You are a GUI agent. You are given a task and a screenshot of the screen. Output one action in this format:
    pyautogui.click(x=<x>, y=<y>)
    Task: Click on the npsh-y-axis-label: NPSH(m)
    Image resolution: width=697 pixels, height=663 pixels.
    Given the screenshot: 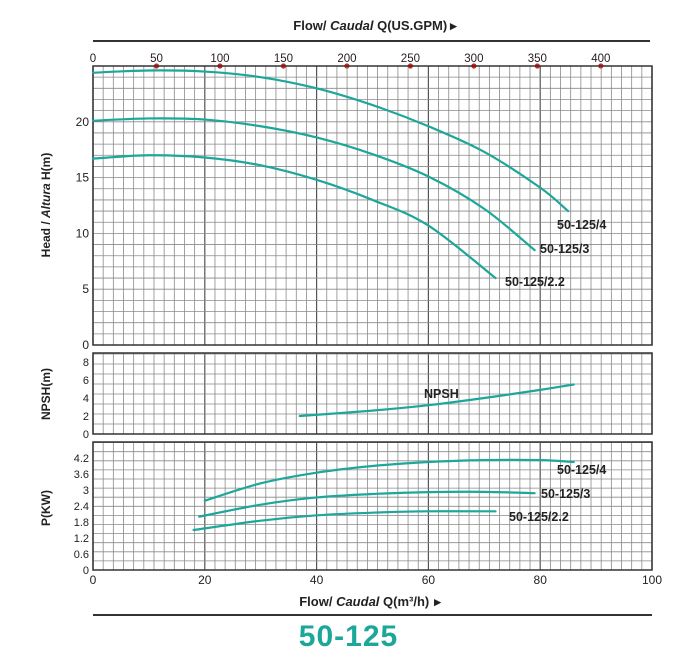 What is the action you would take?
    pyautogui.click(x=46, y=394)
    